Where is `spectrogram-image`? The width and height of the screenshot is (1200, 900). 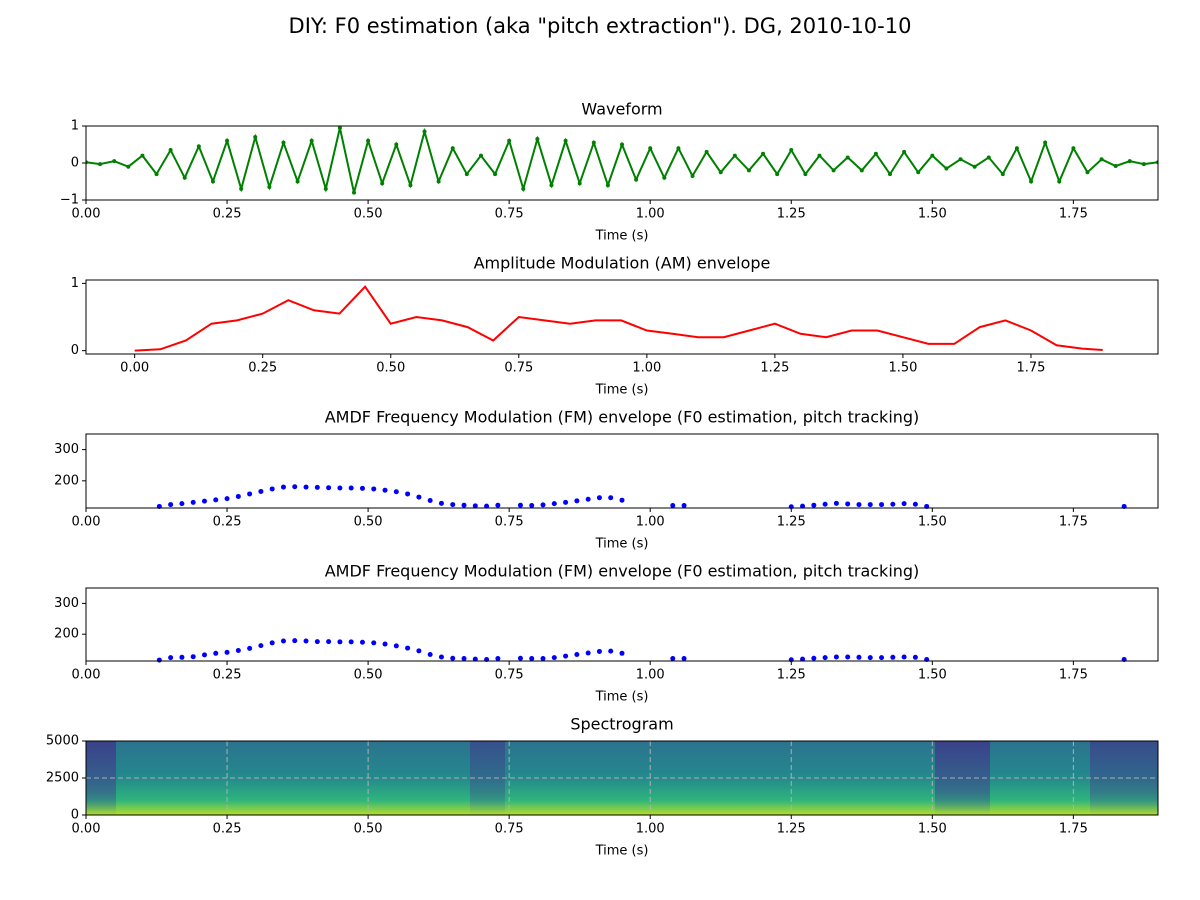 spectrogram-image is located at coordinates (622, 778).